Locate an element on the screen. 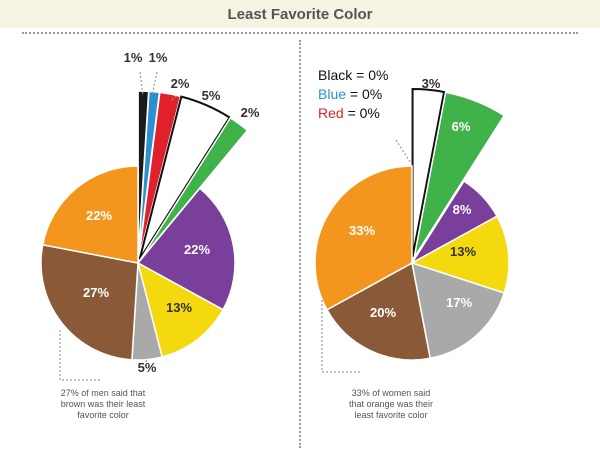 This screenshot has width=600, height=453. men-slice-green is located at coordinates (194, 188).